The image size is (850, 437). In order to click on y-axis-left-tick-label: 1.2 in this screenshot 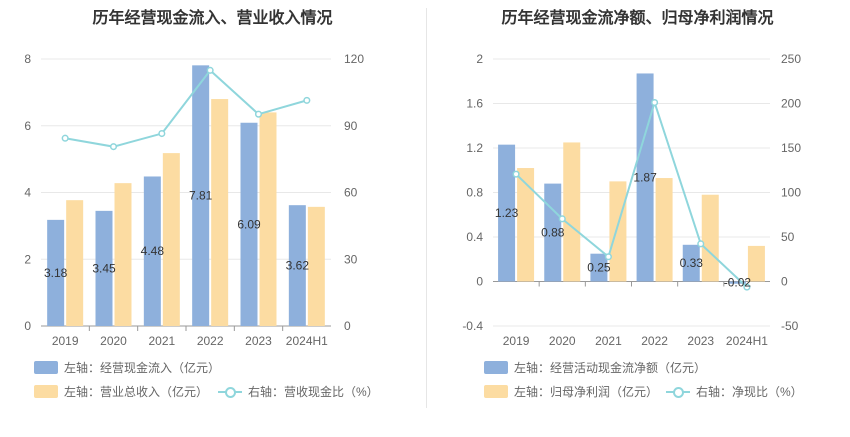, I will do `click(474, 148)`.